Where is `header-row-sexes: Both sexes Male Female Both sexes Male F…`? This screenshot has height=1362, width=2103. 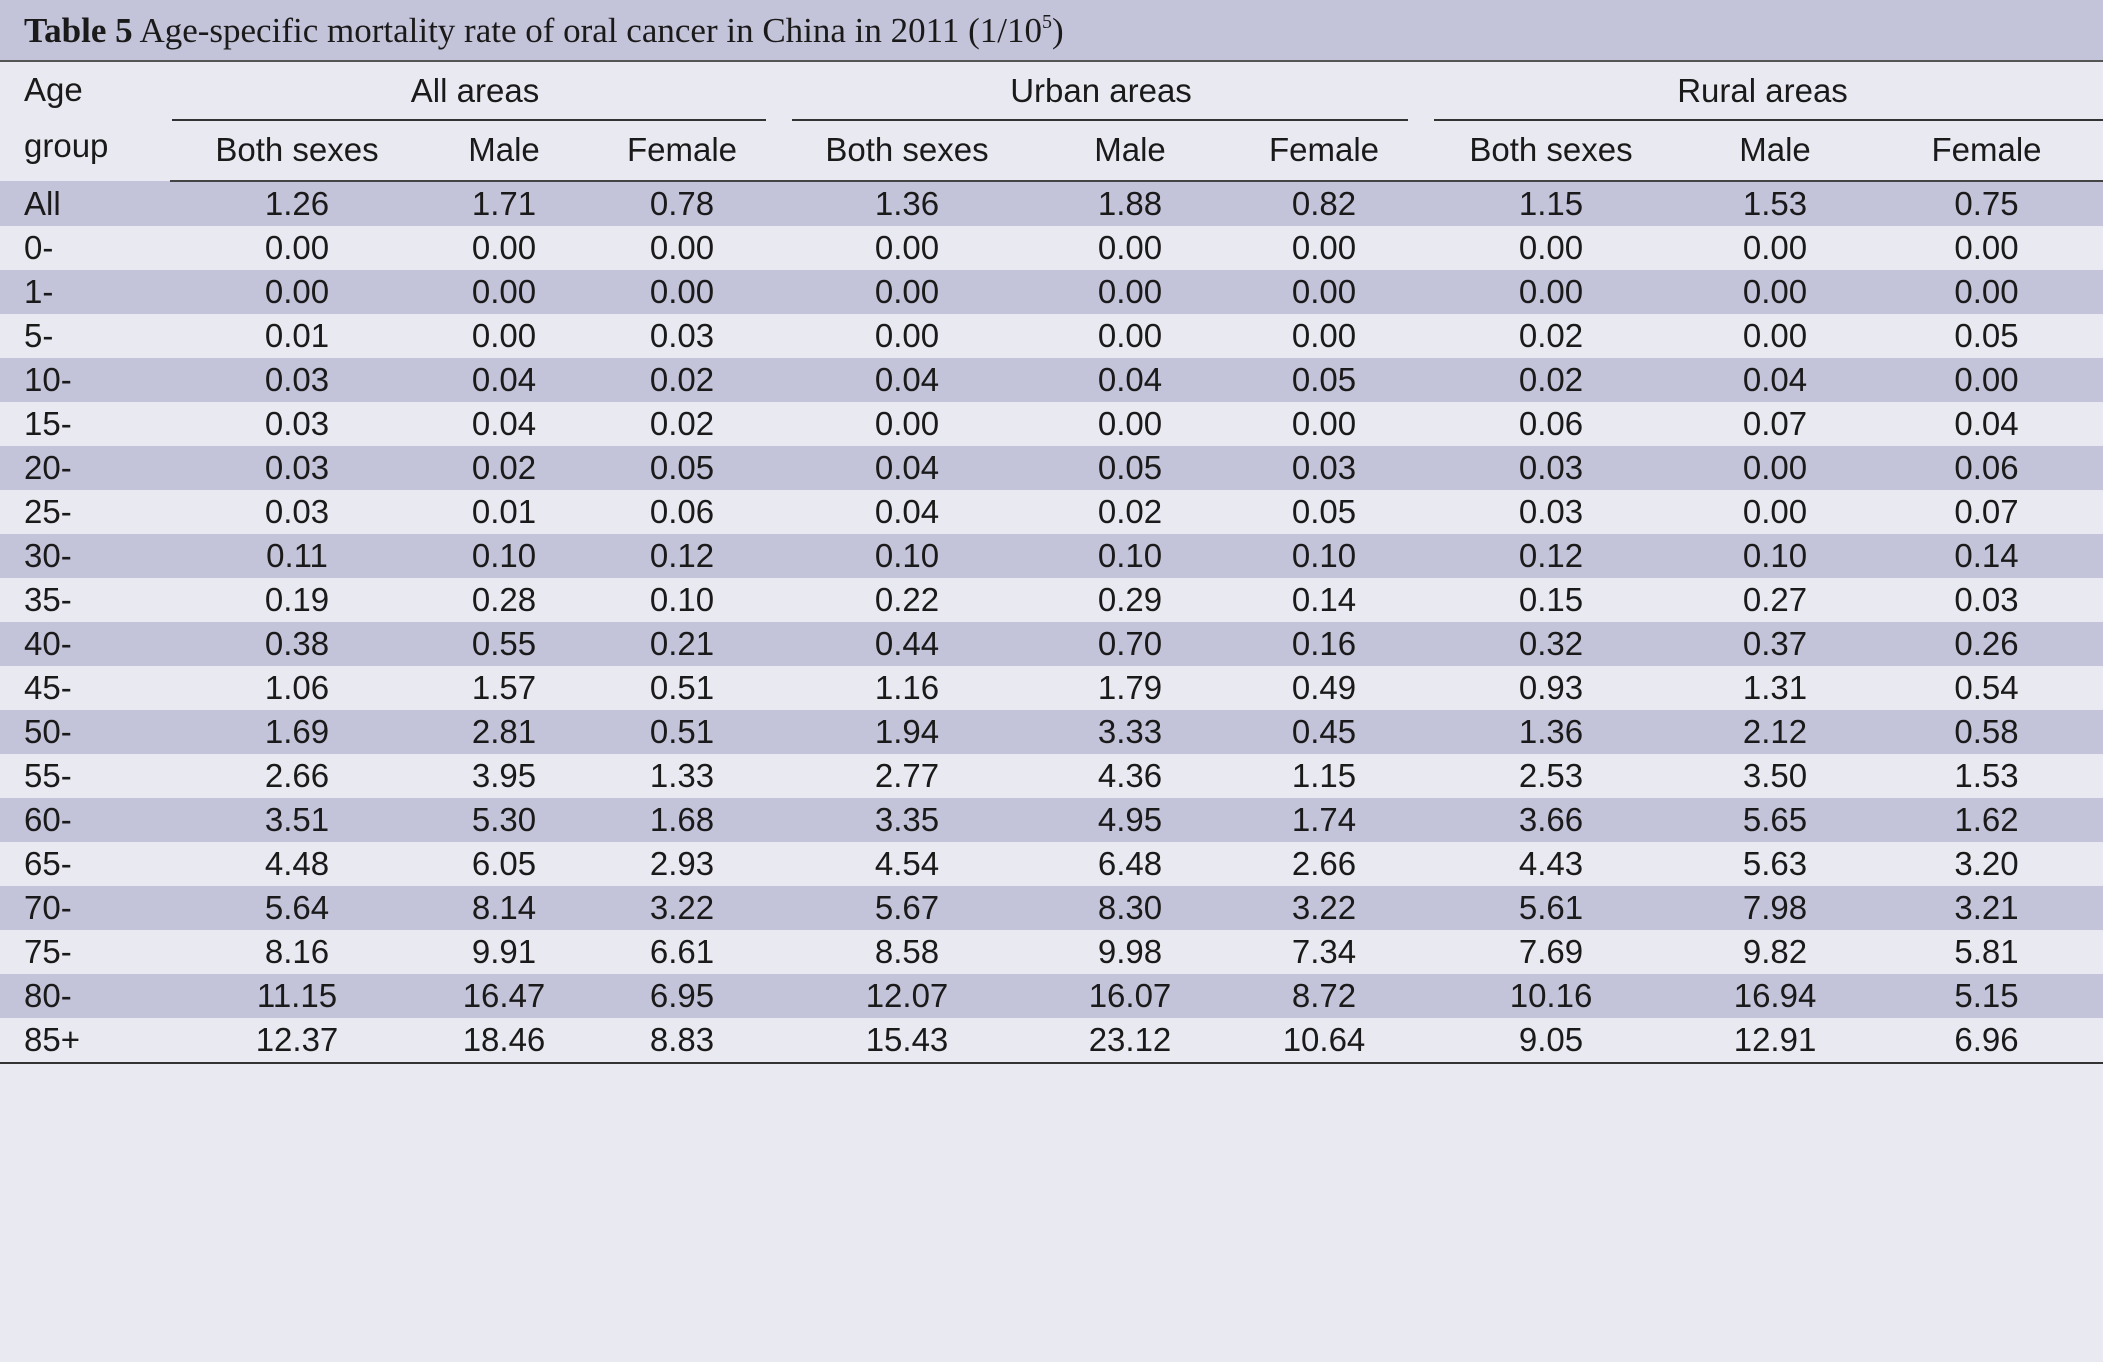 header-row-sexes: Both sexes Male Female Both sexes Male F… is located at coordinates (1051, 151).